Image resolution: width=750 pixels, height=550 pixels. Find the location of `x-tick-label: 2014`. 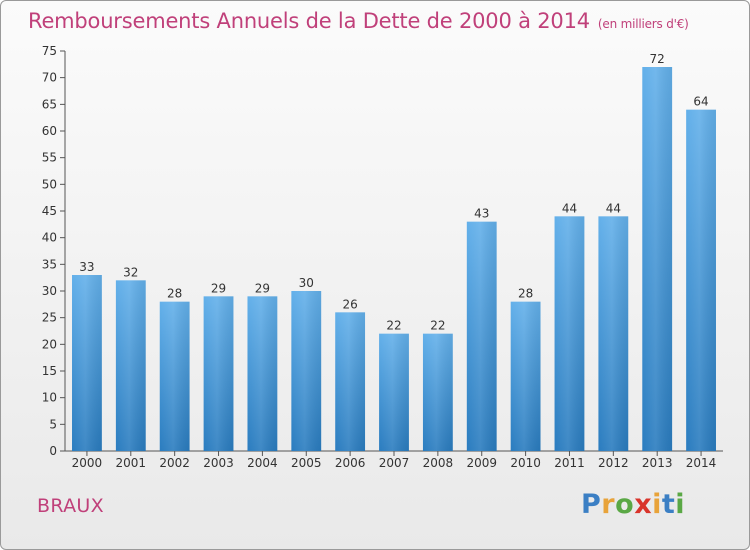

x-tick-label: 2014 is located at coordinates (701, 463).